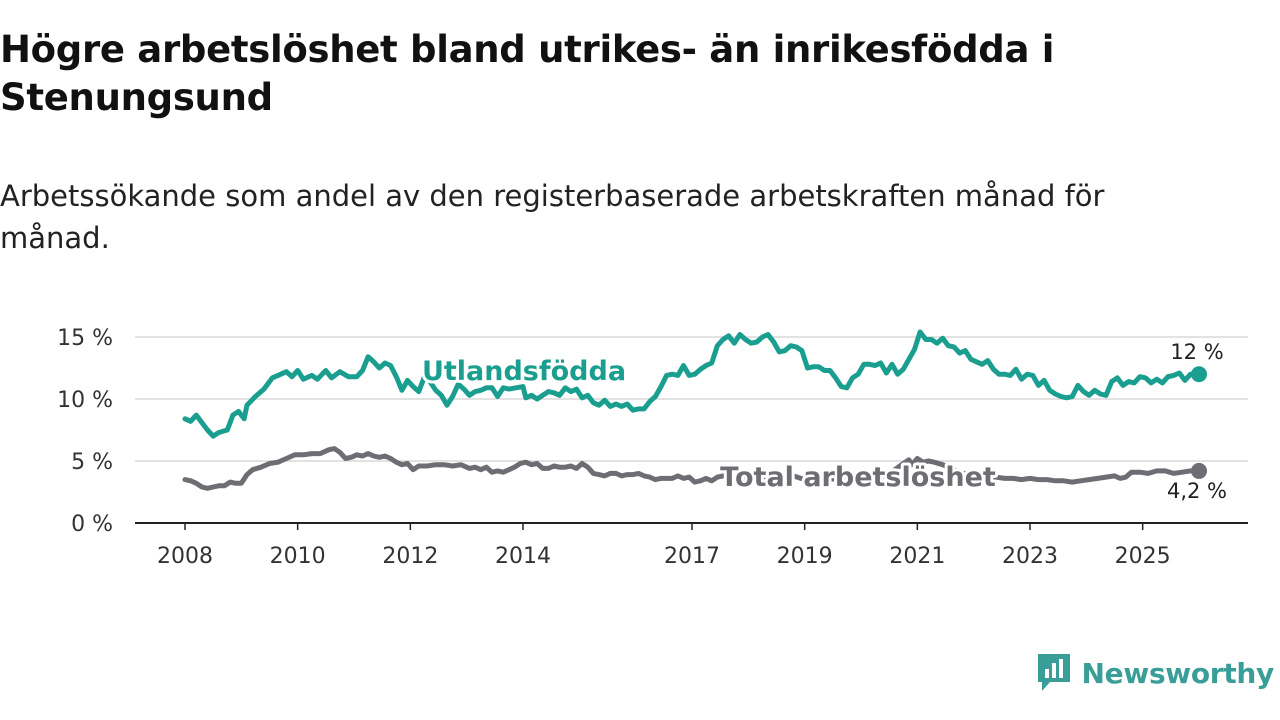  I want to click on x-tick-label: 2008, so click(185, 556).